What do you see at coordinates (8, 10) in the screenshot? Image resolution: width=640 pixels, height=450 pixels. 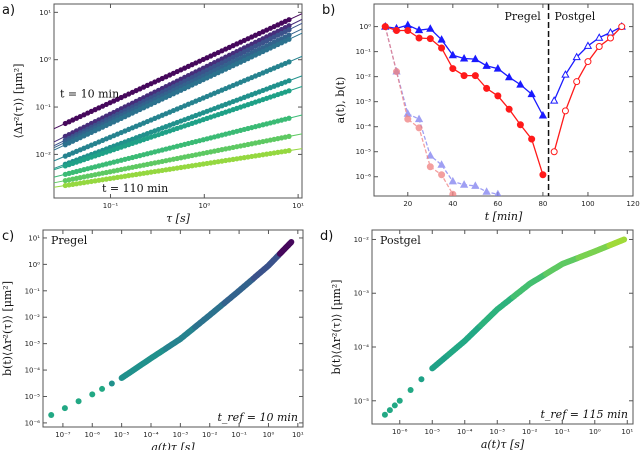 I see `panel-letter: a)` at bounding box center [8, 10].